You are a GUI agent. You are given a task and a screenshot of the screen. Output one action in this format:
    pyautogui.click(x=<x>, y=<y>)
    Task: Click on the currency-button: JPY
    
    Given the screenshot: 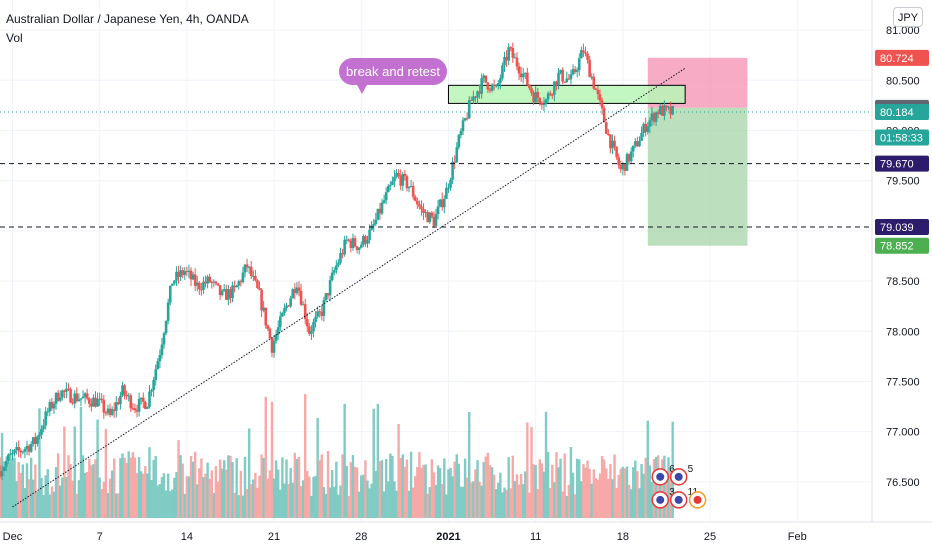 What is the action you would take?
    pyautogui.click(x=908, y=17)
    